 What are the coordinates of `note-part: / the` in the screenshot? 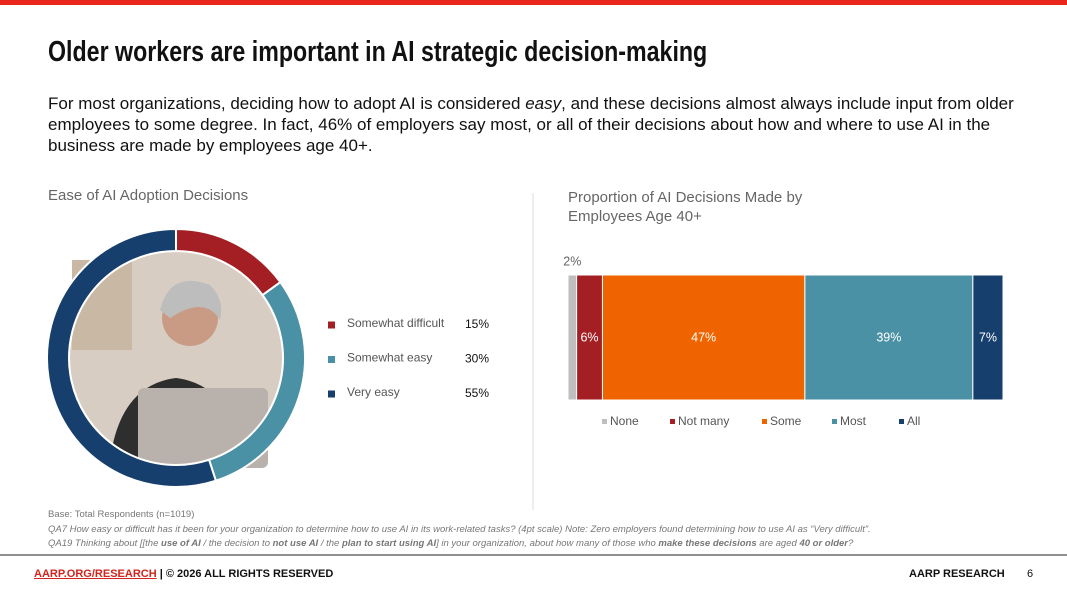 It's located at (330, 543).